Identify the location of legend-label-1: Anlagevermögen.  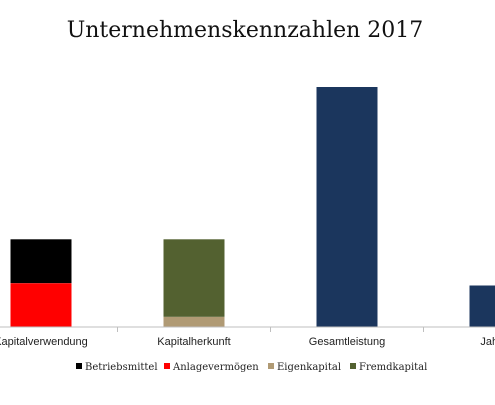
(215, 367).